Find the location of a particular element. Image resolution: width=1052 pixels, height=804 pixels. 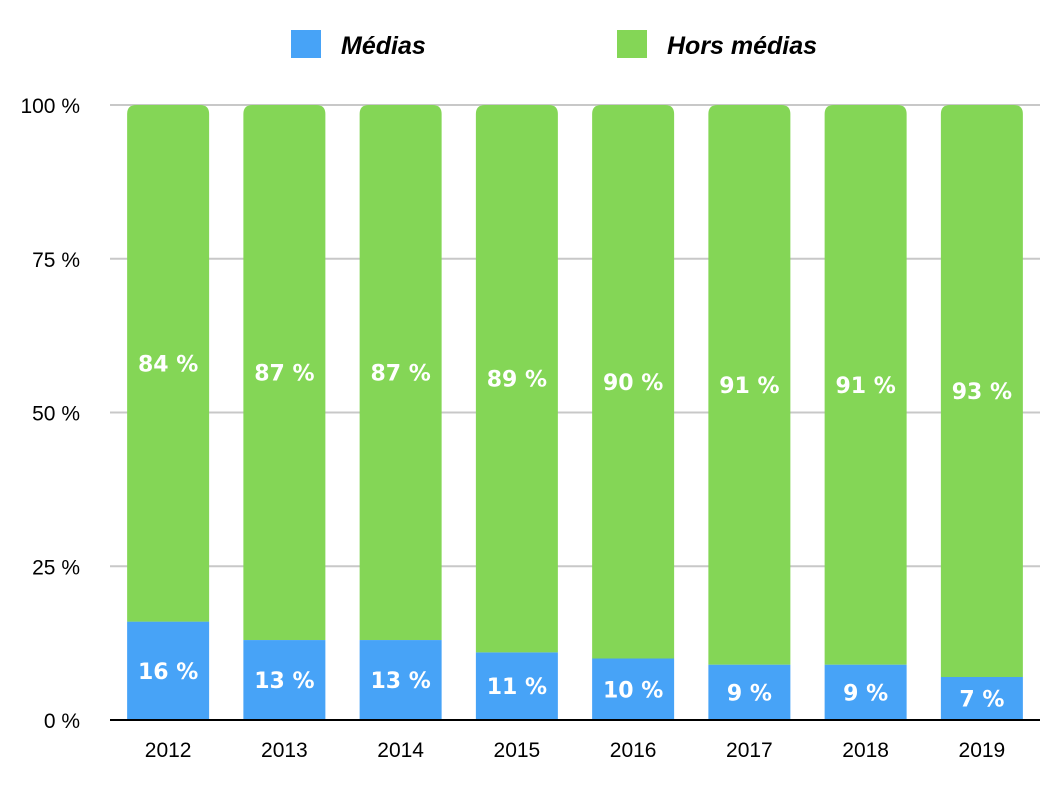

bar-hors-medias-2012 is located at coordinates (168, 363).